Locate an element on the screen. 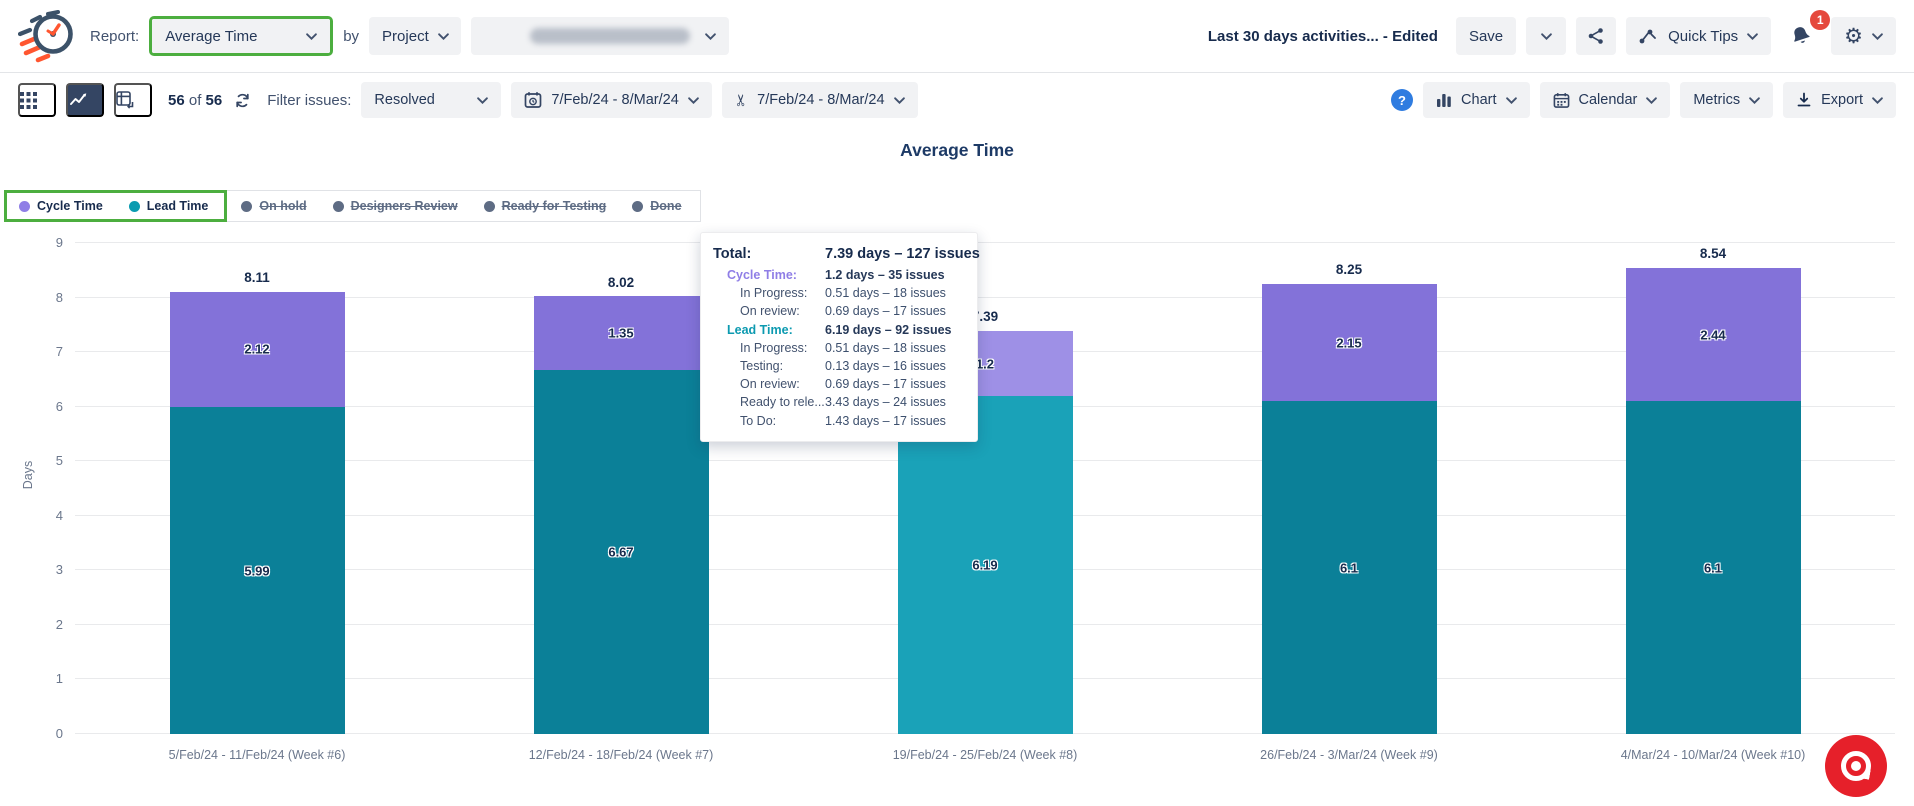 Image resolution: width=1914 pixels, height=806 pixels. legend-item: Cycle Time is located at coordinates (61, 206).